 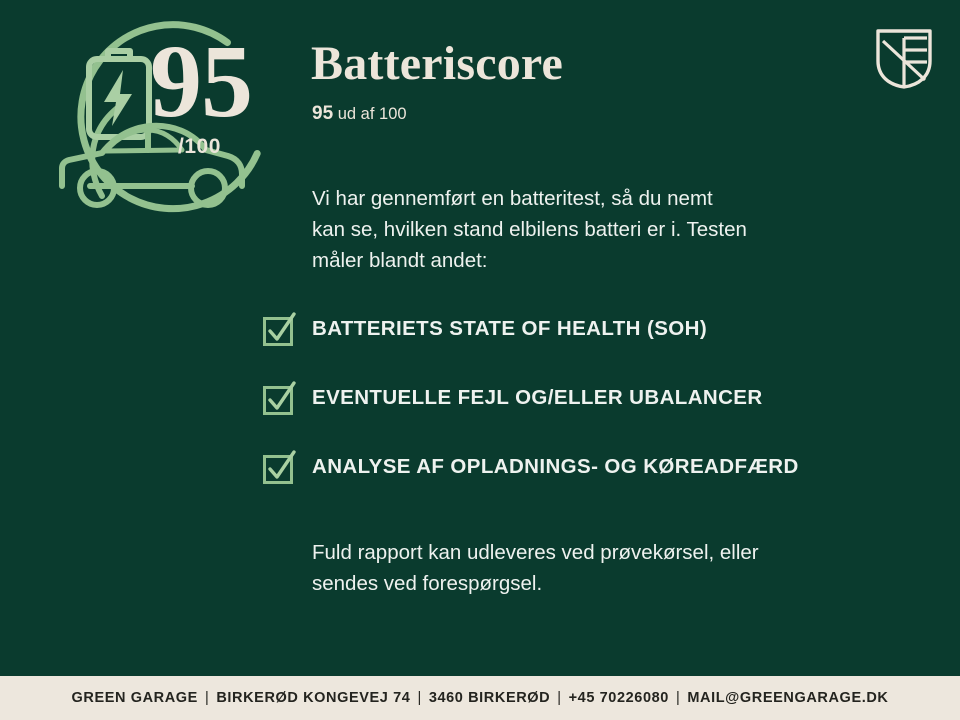 What do you see at coordinates (618, 698) in the screenshot?
I see `footer-phone: +45 70226080` at bounding box center [618, 698].